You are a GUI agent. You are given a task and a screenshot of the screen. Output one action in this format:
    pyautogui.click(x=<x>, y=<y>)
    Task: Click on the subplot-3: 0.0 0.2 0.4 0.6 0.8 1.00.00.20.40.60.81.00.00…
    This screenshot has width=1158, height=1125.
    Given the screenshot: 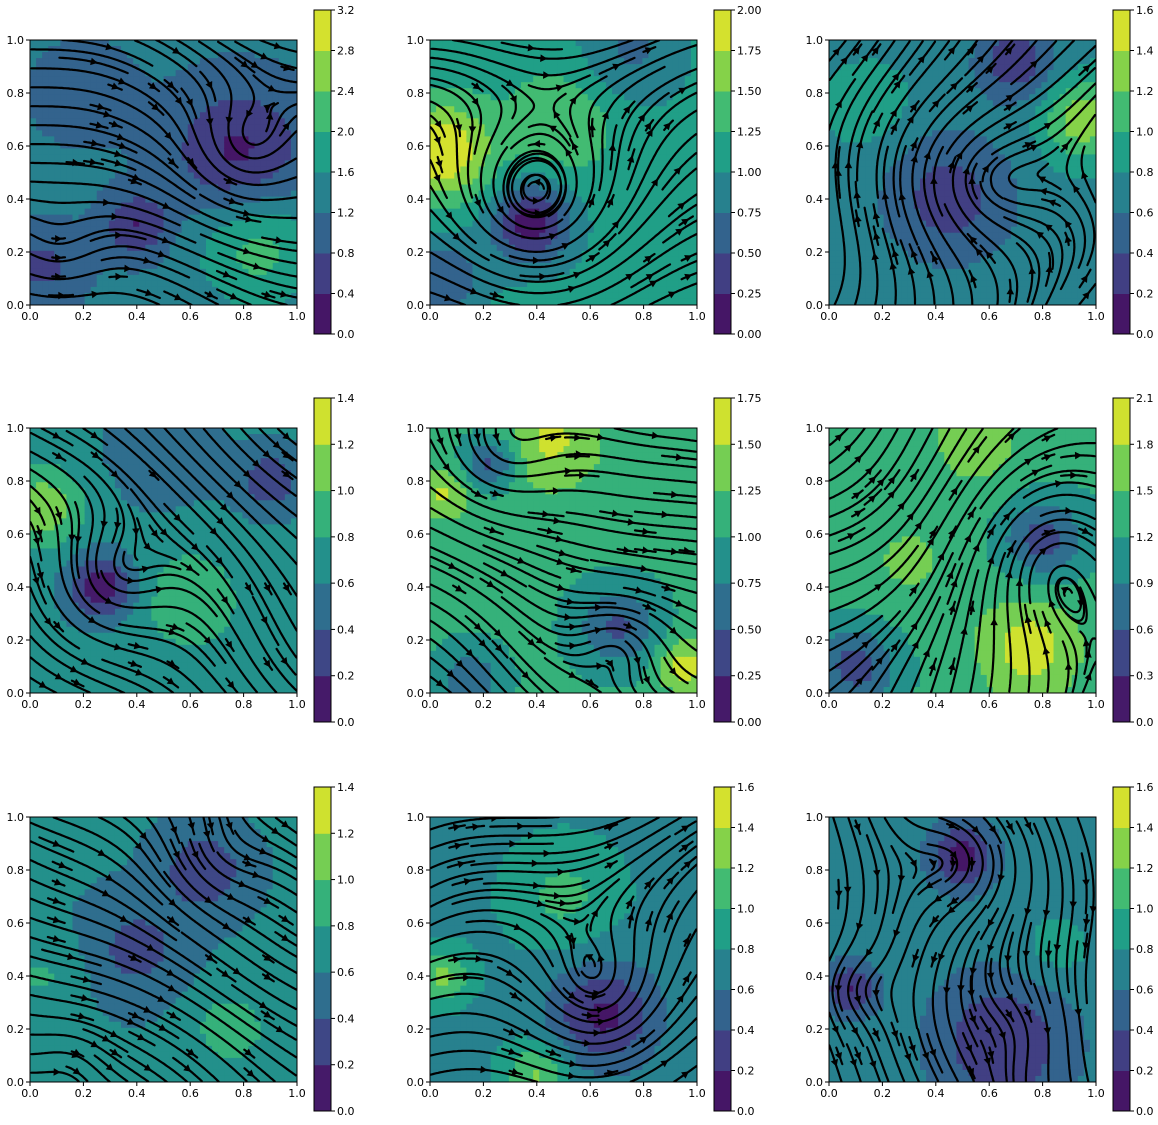 What is the action you would take?
    pyautogui.click(x=980, y=172)
    